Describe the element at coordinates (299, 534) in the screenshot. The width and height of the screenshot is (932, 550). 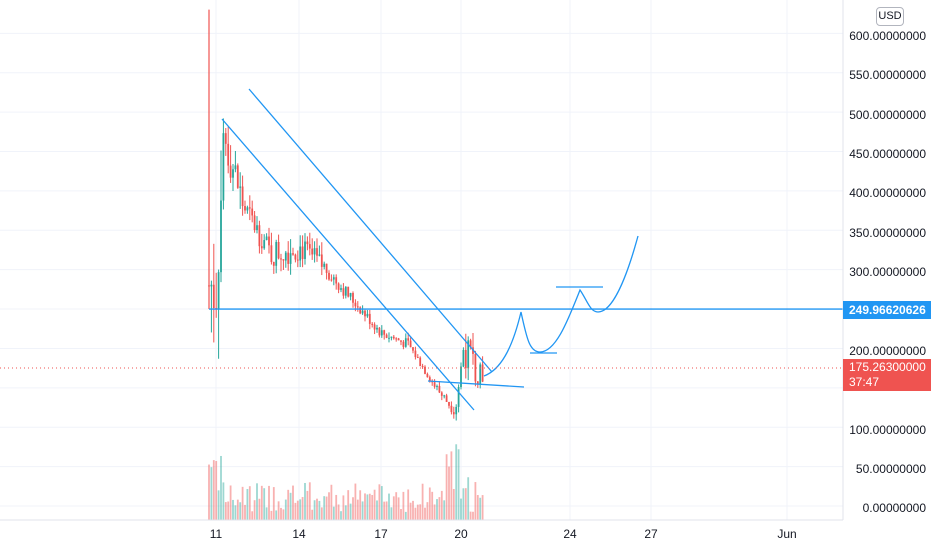
I see `time-tick: 14` at that location.